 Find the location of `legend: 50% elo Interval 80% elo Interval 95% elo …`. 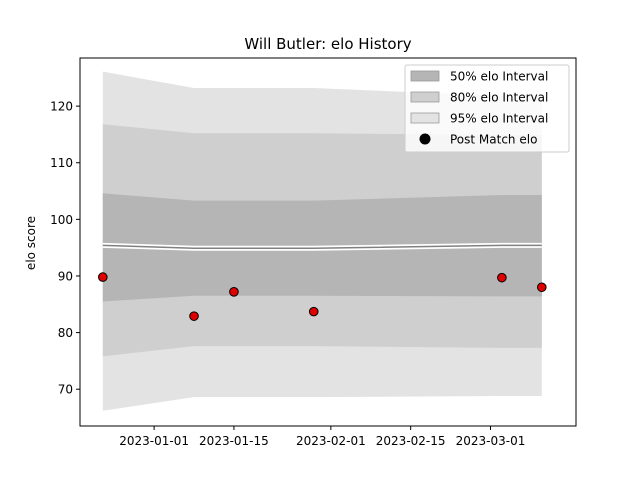

legend: 50% elo Interval 80% elo Interval 95% elo … is located at coordinates (487, 108).